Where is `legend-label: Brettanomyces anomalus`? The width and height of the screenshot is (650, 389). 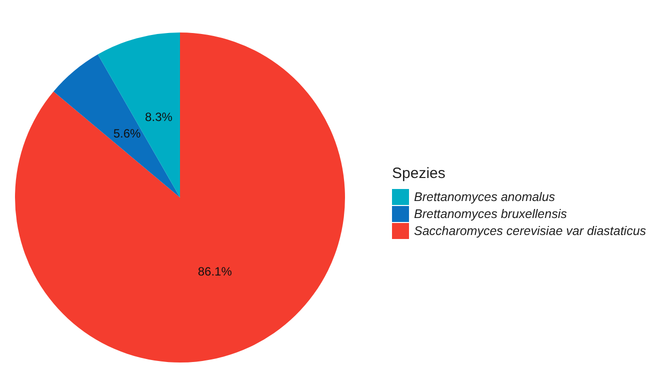
legend-label: Brettanomyces anomalus is located at coordinates (485, 197).